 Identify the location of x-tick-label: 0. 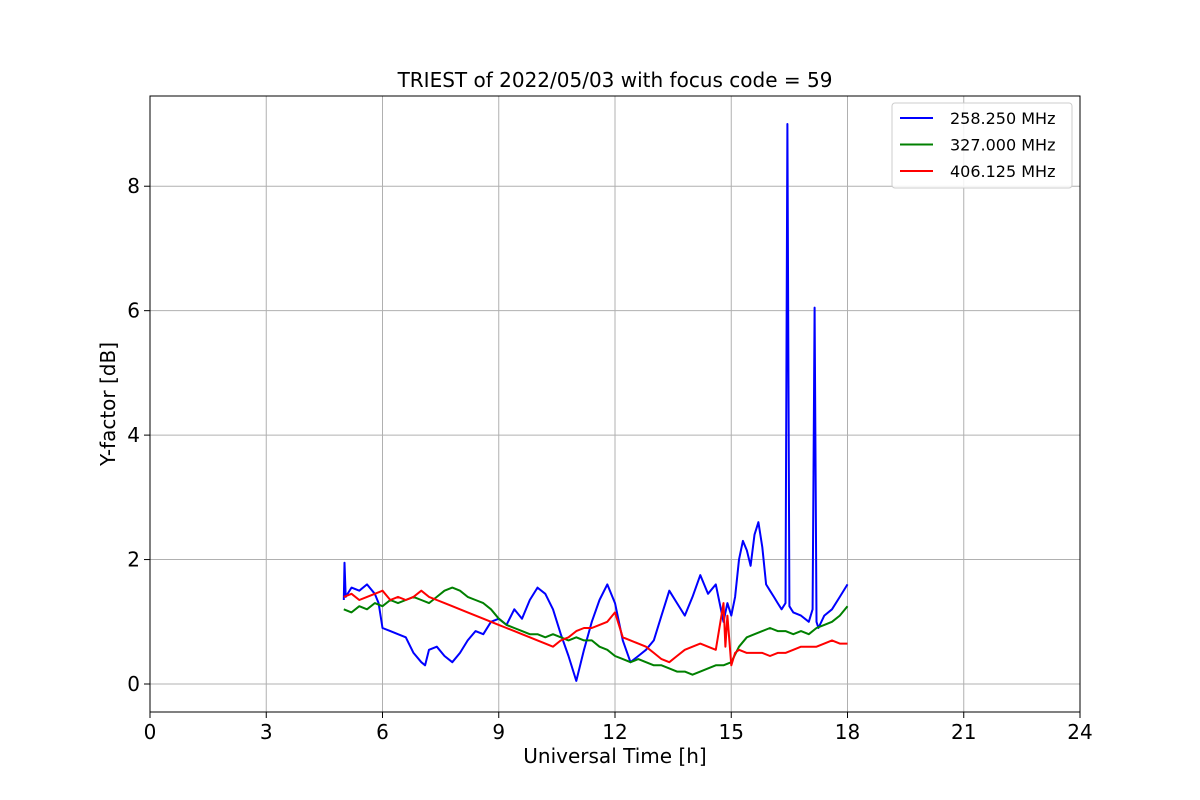
(150, 732).